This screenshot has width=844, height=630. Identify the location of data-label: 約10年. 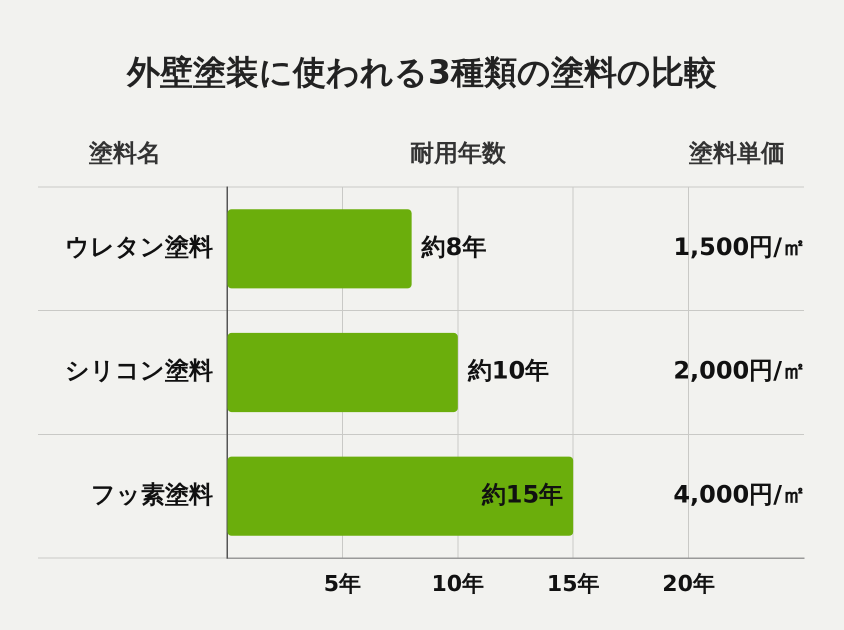
(508, 370).